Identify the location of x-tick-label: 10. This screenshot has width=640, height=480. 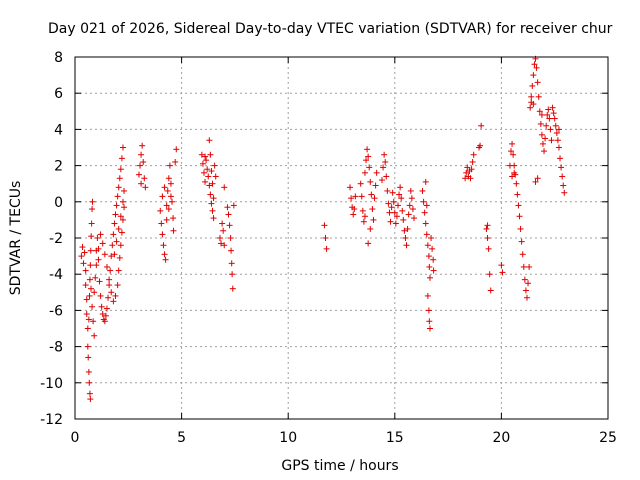
(288, 438).